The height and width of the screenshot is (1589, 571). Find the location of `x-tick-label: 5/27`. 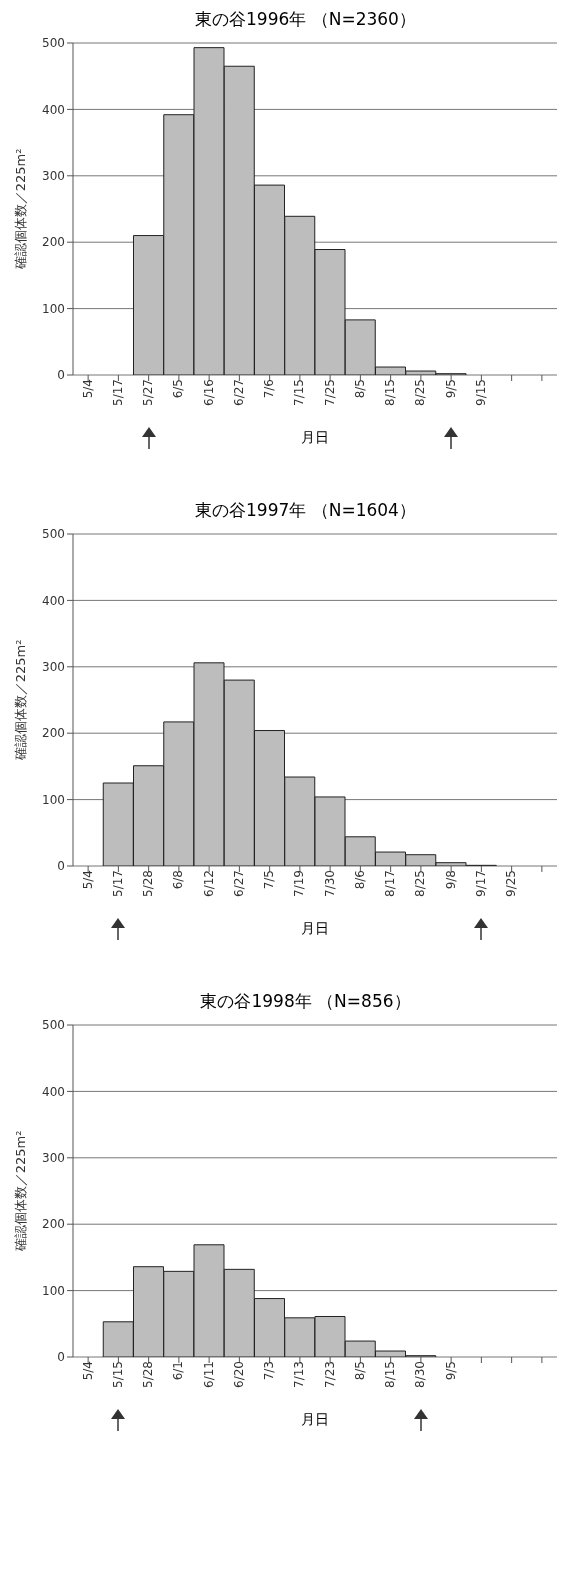

x-tick-label: 5/27 is located at coordinates (148, 392).